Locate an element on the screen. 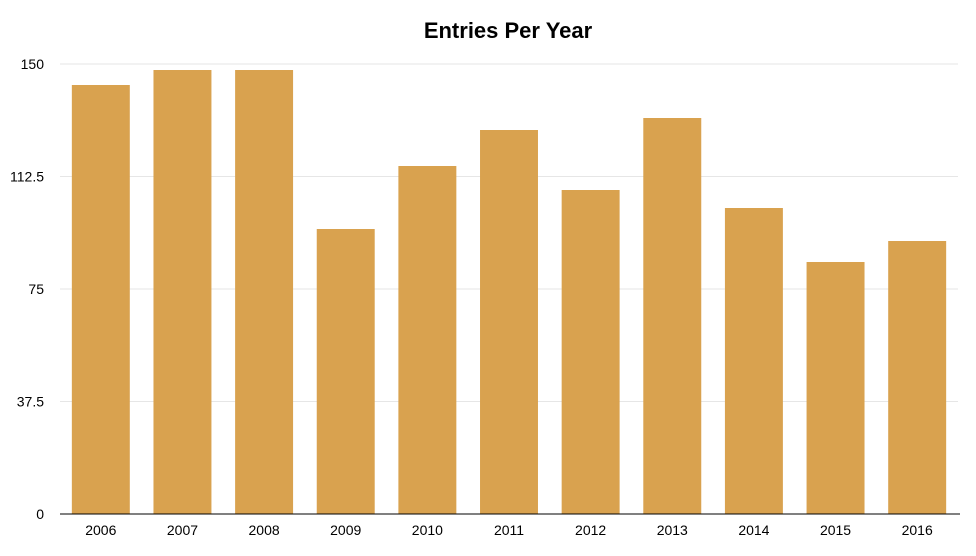 The width and height of the screenshot is (976, 556). bar-2006 is located at coordinates (100, 299).